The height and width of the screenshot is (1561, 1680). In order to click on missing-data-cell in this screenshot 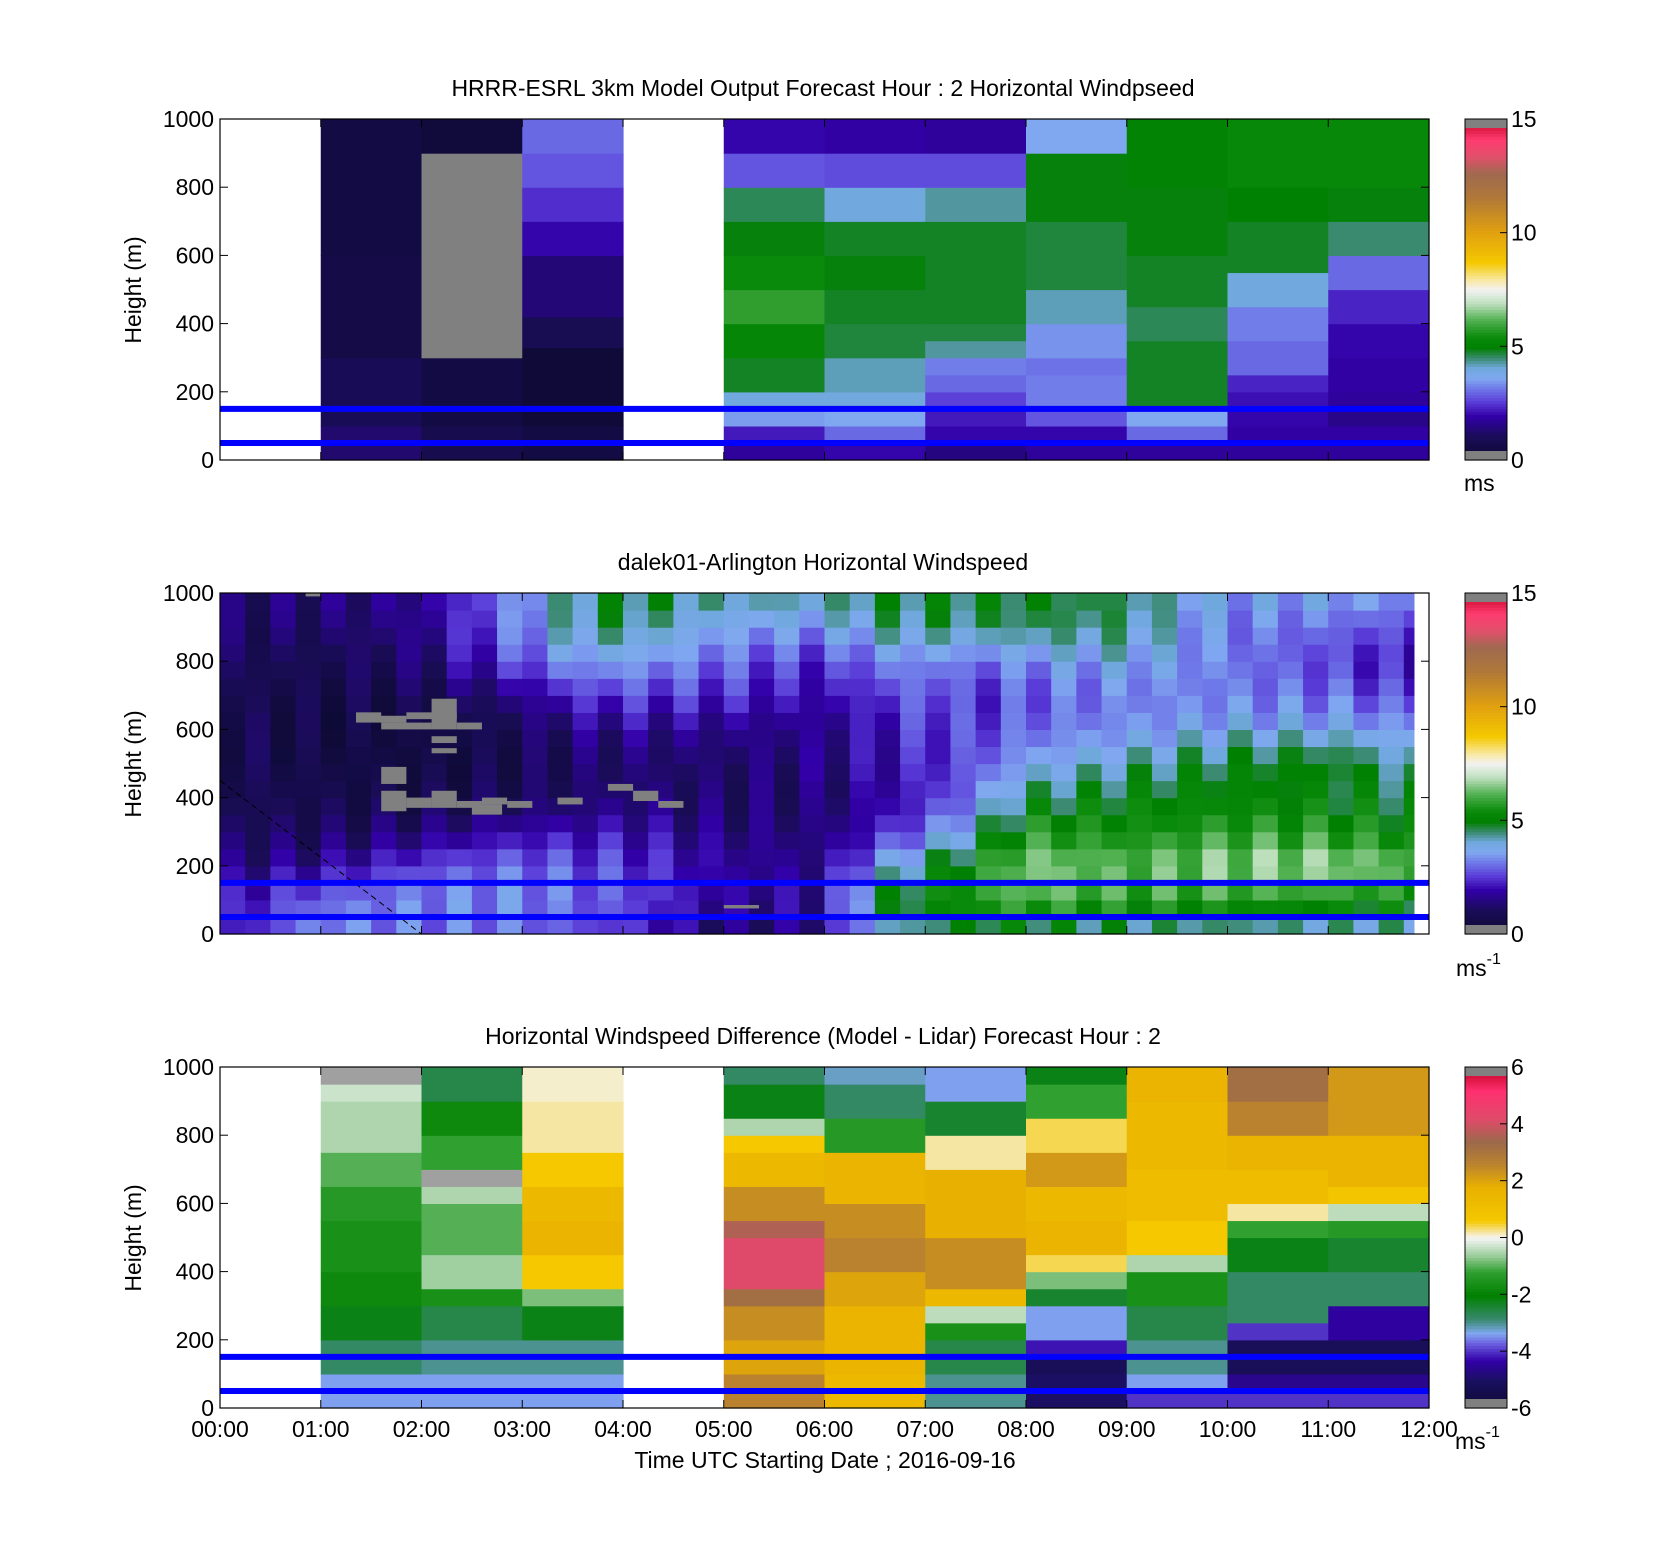, I will do `click(419, 802)`.